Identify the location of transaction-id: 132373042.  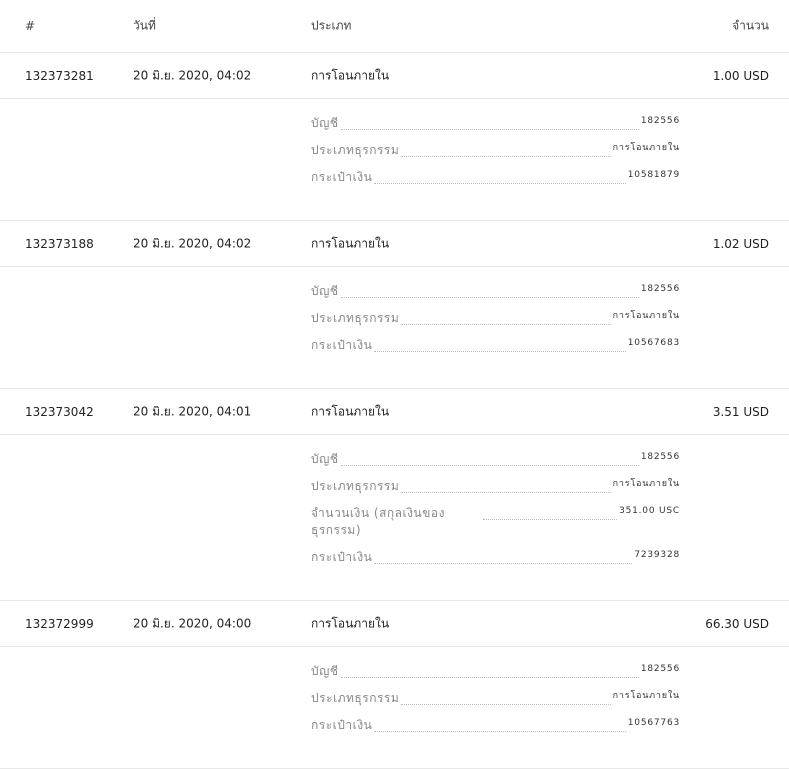
(59, 411).